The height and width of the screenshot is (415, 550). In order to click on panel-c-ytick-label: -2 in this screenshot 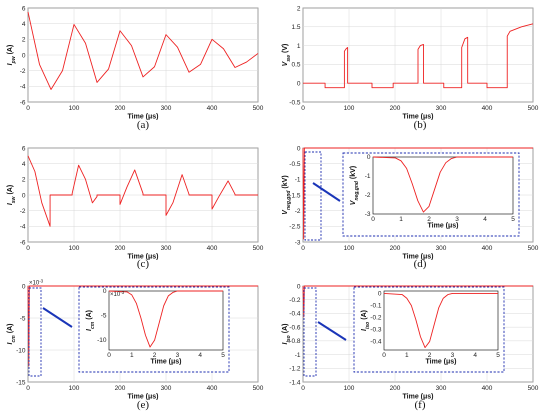, I will do `click(23, 211)`.